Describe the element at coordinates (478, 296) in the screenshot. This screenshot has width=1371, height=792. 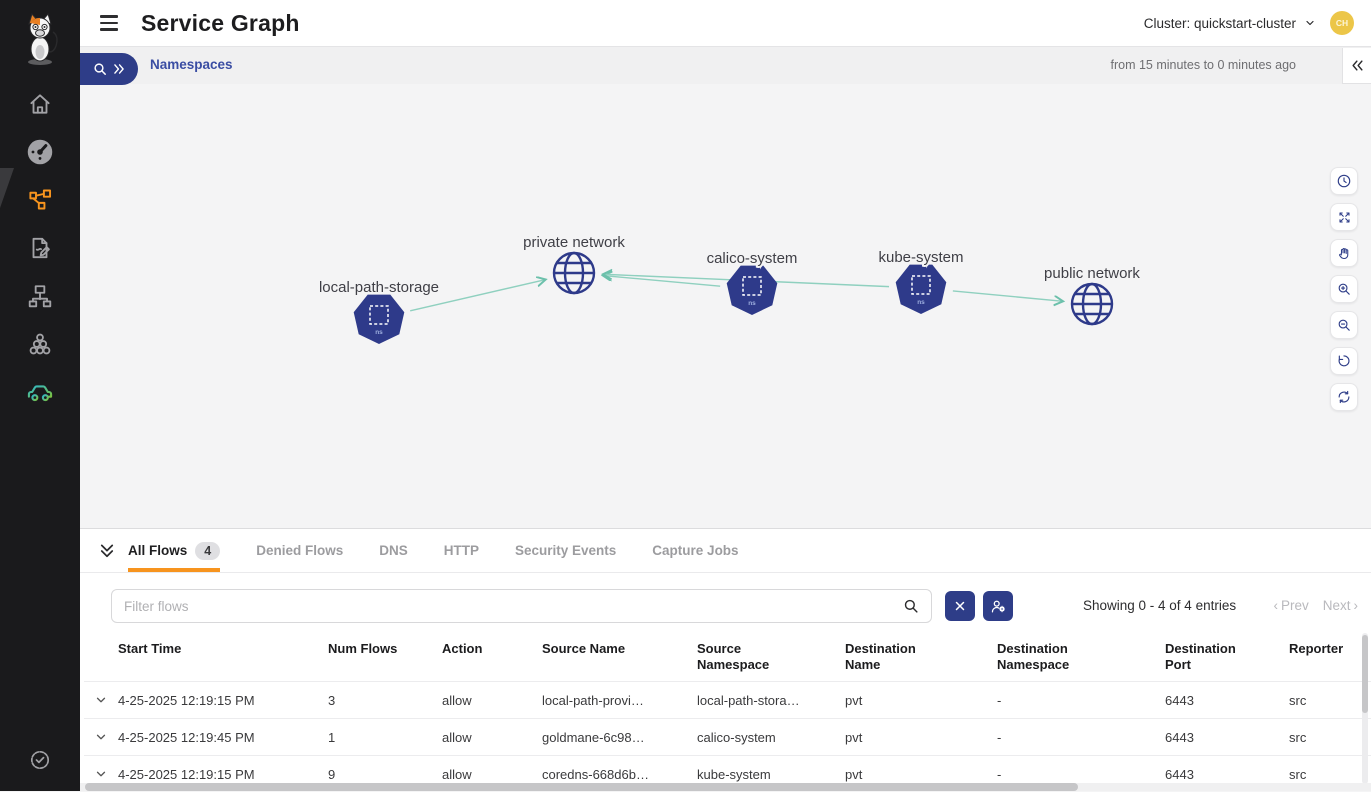
I see `graph-edge-local-path-storage-to-private-network` at that location.